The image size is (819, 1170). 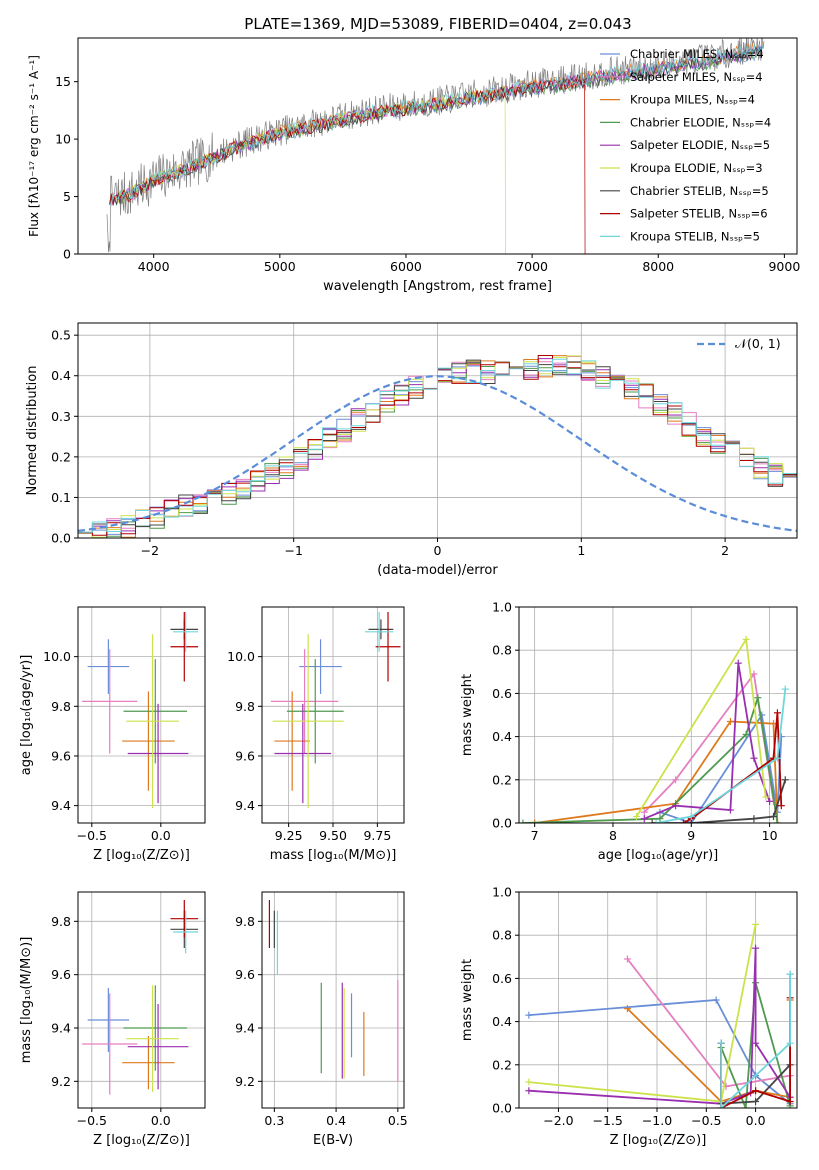 I want to click on weight_vs_z-xtick-label: −1.5, so click(x=608, y=1120).